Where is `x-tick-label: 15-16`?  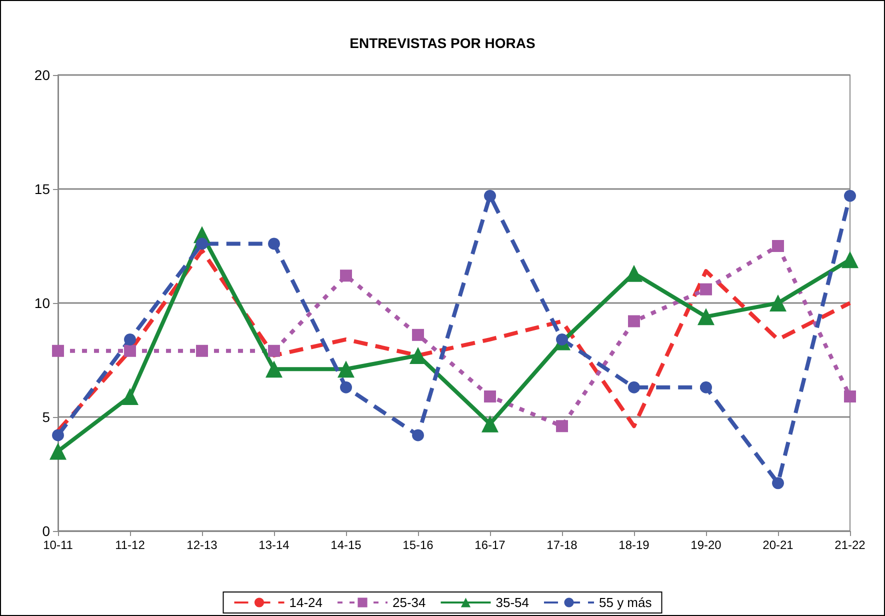 x-tick-label: 15-16 is located at coordinates (418, 545).